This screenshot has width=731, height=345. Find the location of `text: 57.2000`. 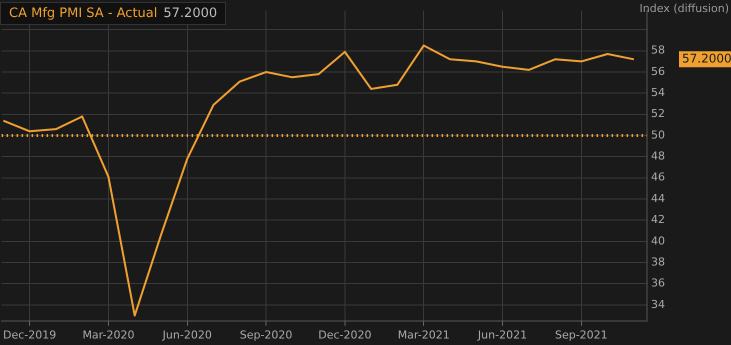

text: 57.2000 is located at coordinates (706, 58).